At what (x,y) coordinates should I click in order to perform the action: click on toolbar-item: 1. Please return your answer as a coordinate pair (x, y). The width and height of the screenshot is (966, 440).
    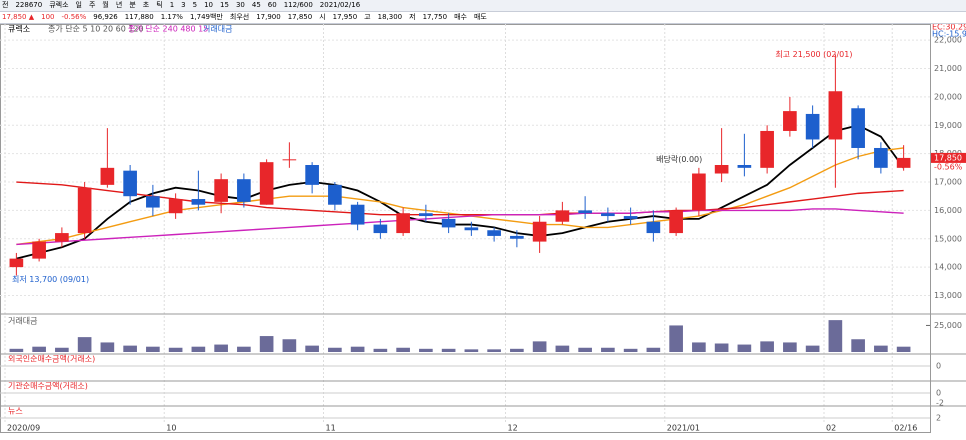
    Looking at the image, I should click on (172, 5).